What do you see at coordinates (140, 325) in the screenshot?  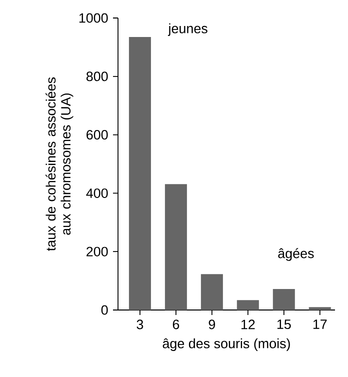 I see `x-tick-label: 3` at bounding box center [140, 325].